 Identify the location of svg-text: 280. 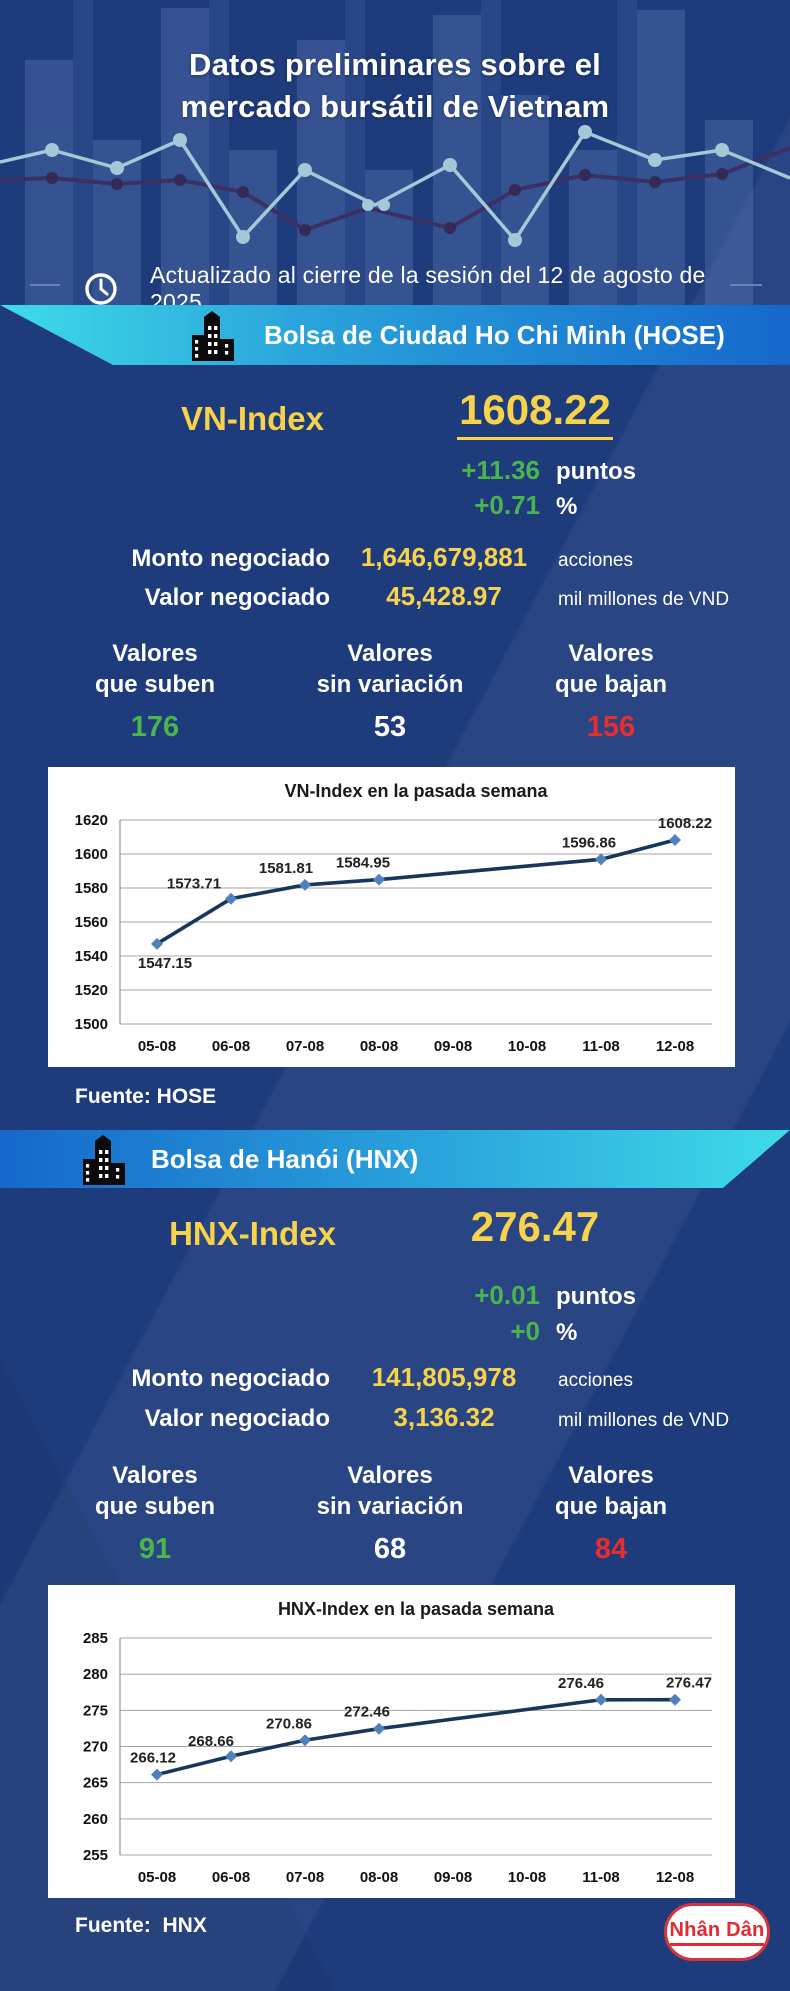
(95, 1674).